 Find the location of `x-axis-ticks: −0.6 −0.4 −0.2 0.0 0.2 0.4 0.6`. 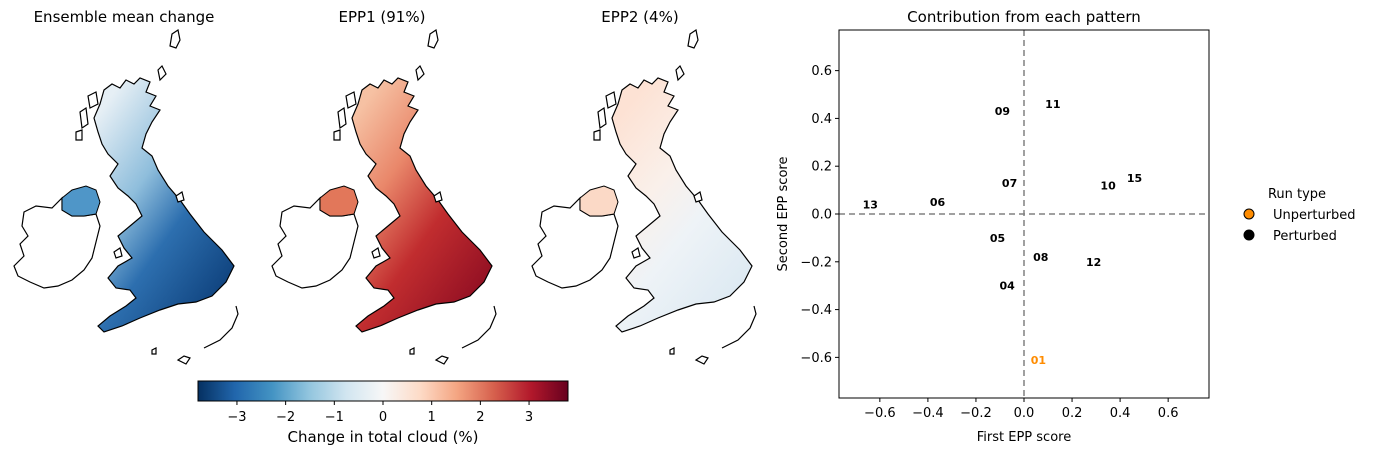

x-axis-ticks: −0.6 −0.4 −0.2 0.0 0.2 0.4 0.6 is located at coordinates (1021, 409).